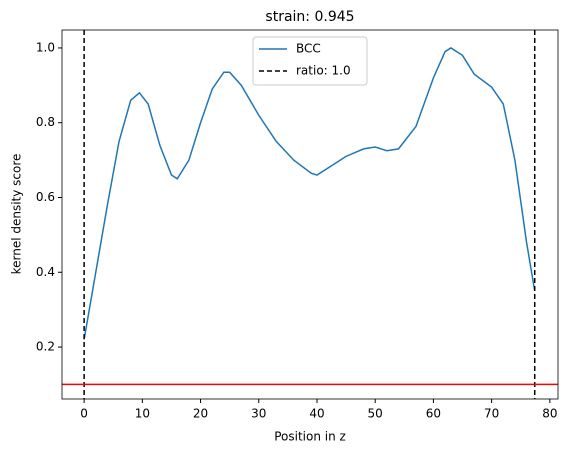 The height and width of the screenshot is (454, 575). I want to click on y-tick-label: 0.2, so click(45, 347).